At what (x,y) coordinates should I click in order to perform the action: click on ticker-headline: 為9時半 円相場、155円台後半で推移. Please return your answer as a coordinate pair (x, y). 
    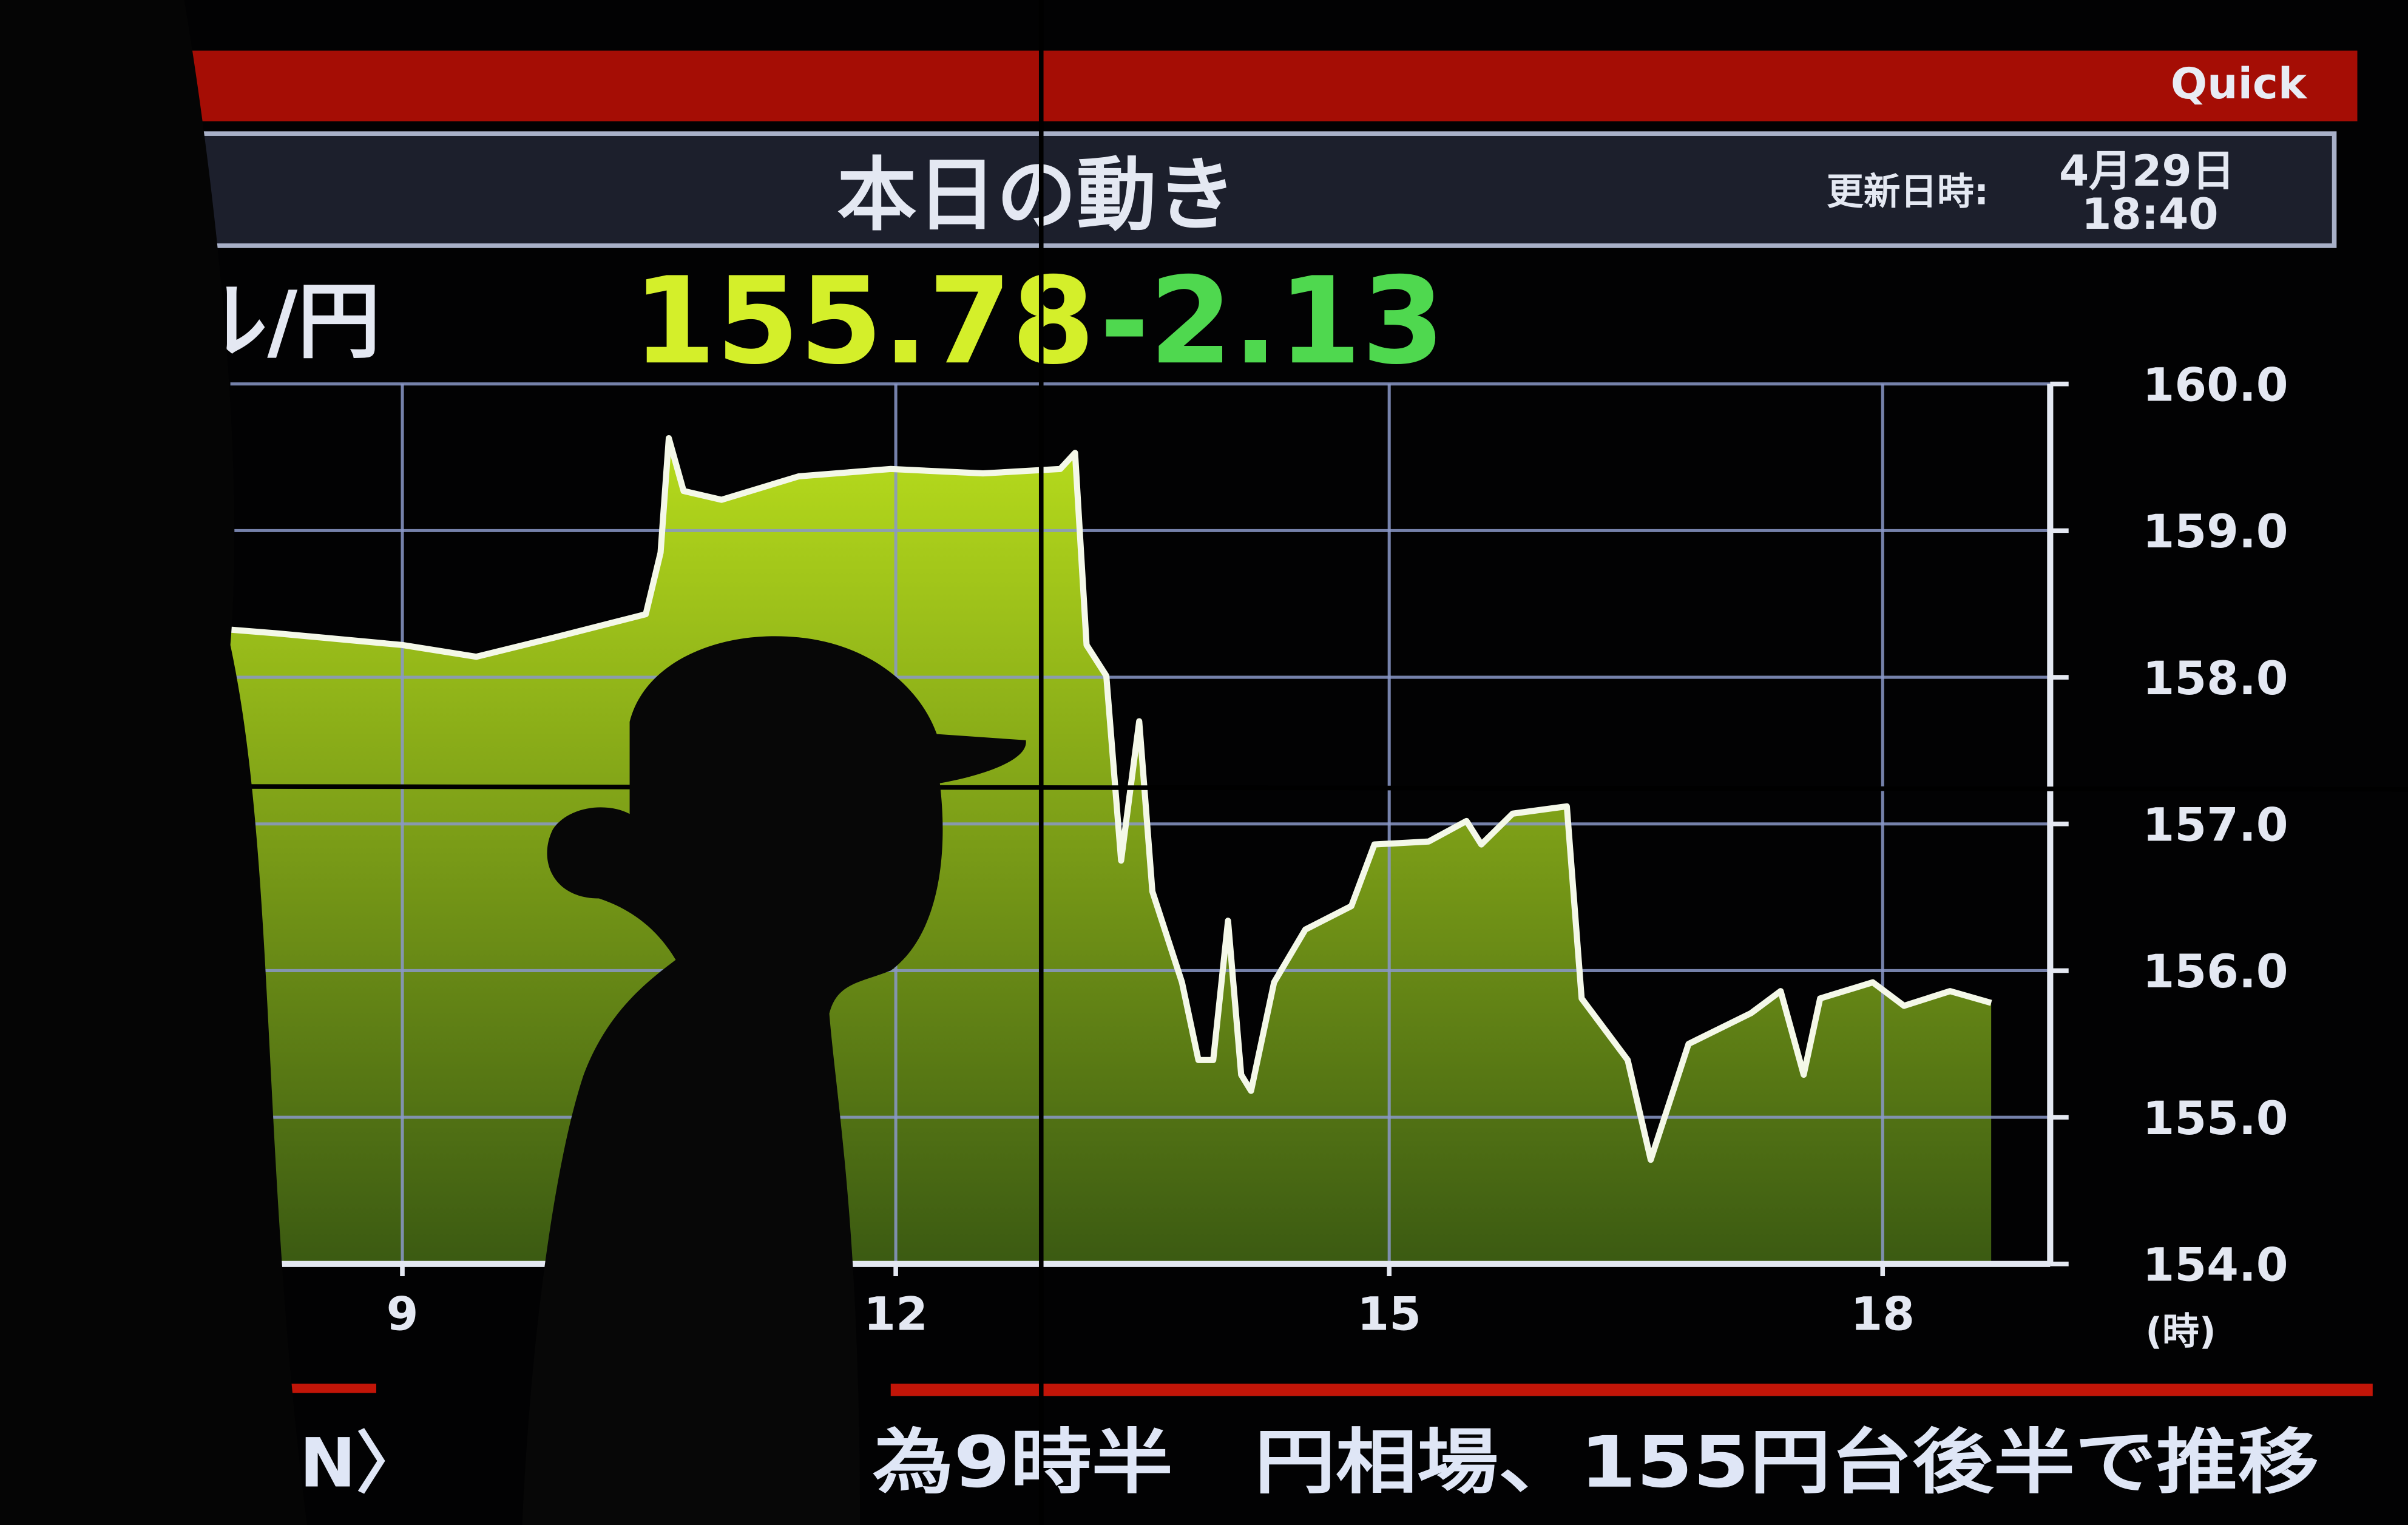
    Looking at the image, I should click on (1595, 1463).